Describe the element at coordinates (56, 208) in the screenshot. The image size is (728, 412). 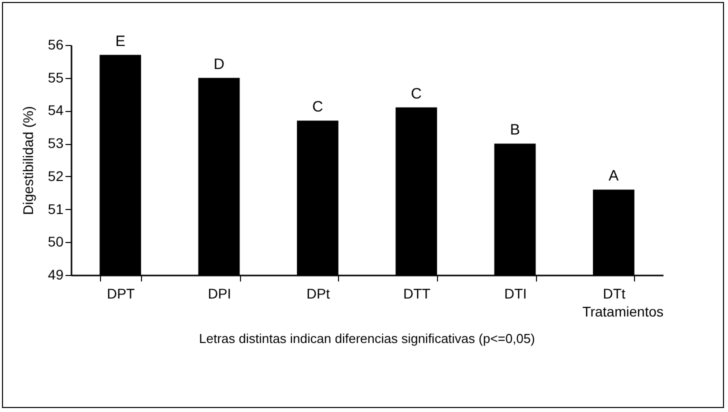
I see `y-tick-label: 51` at that location.